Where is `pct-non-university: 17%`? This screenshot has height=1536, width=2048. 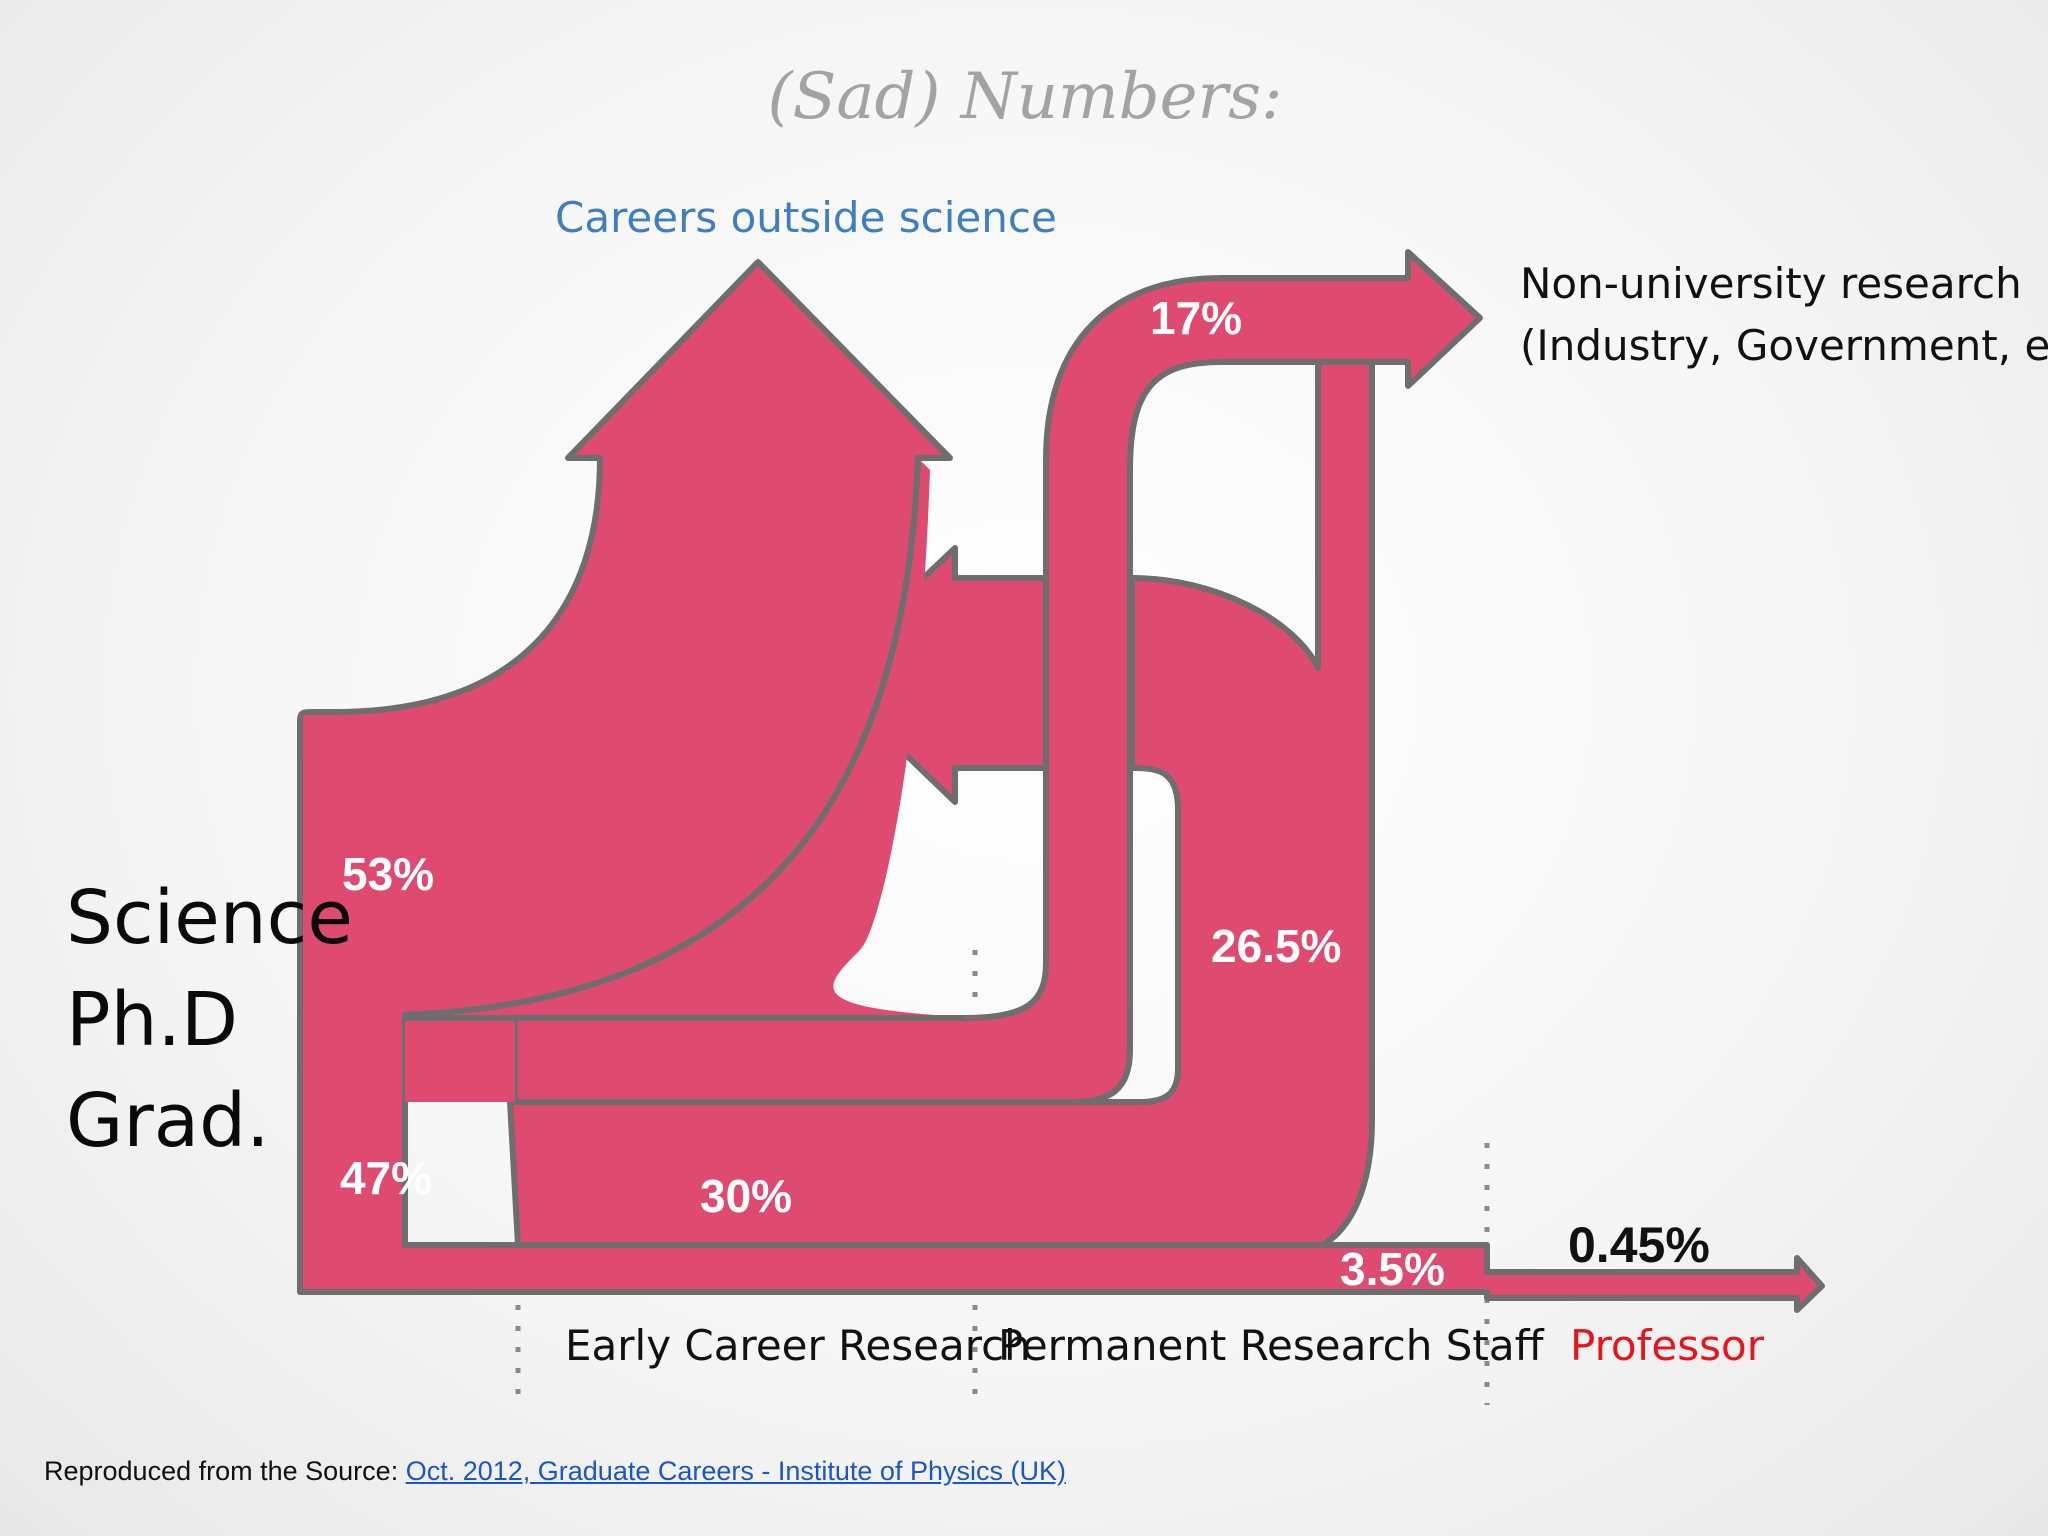 pct-non-university: 17% is located at coordinates (1196, 318).